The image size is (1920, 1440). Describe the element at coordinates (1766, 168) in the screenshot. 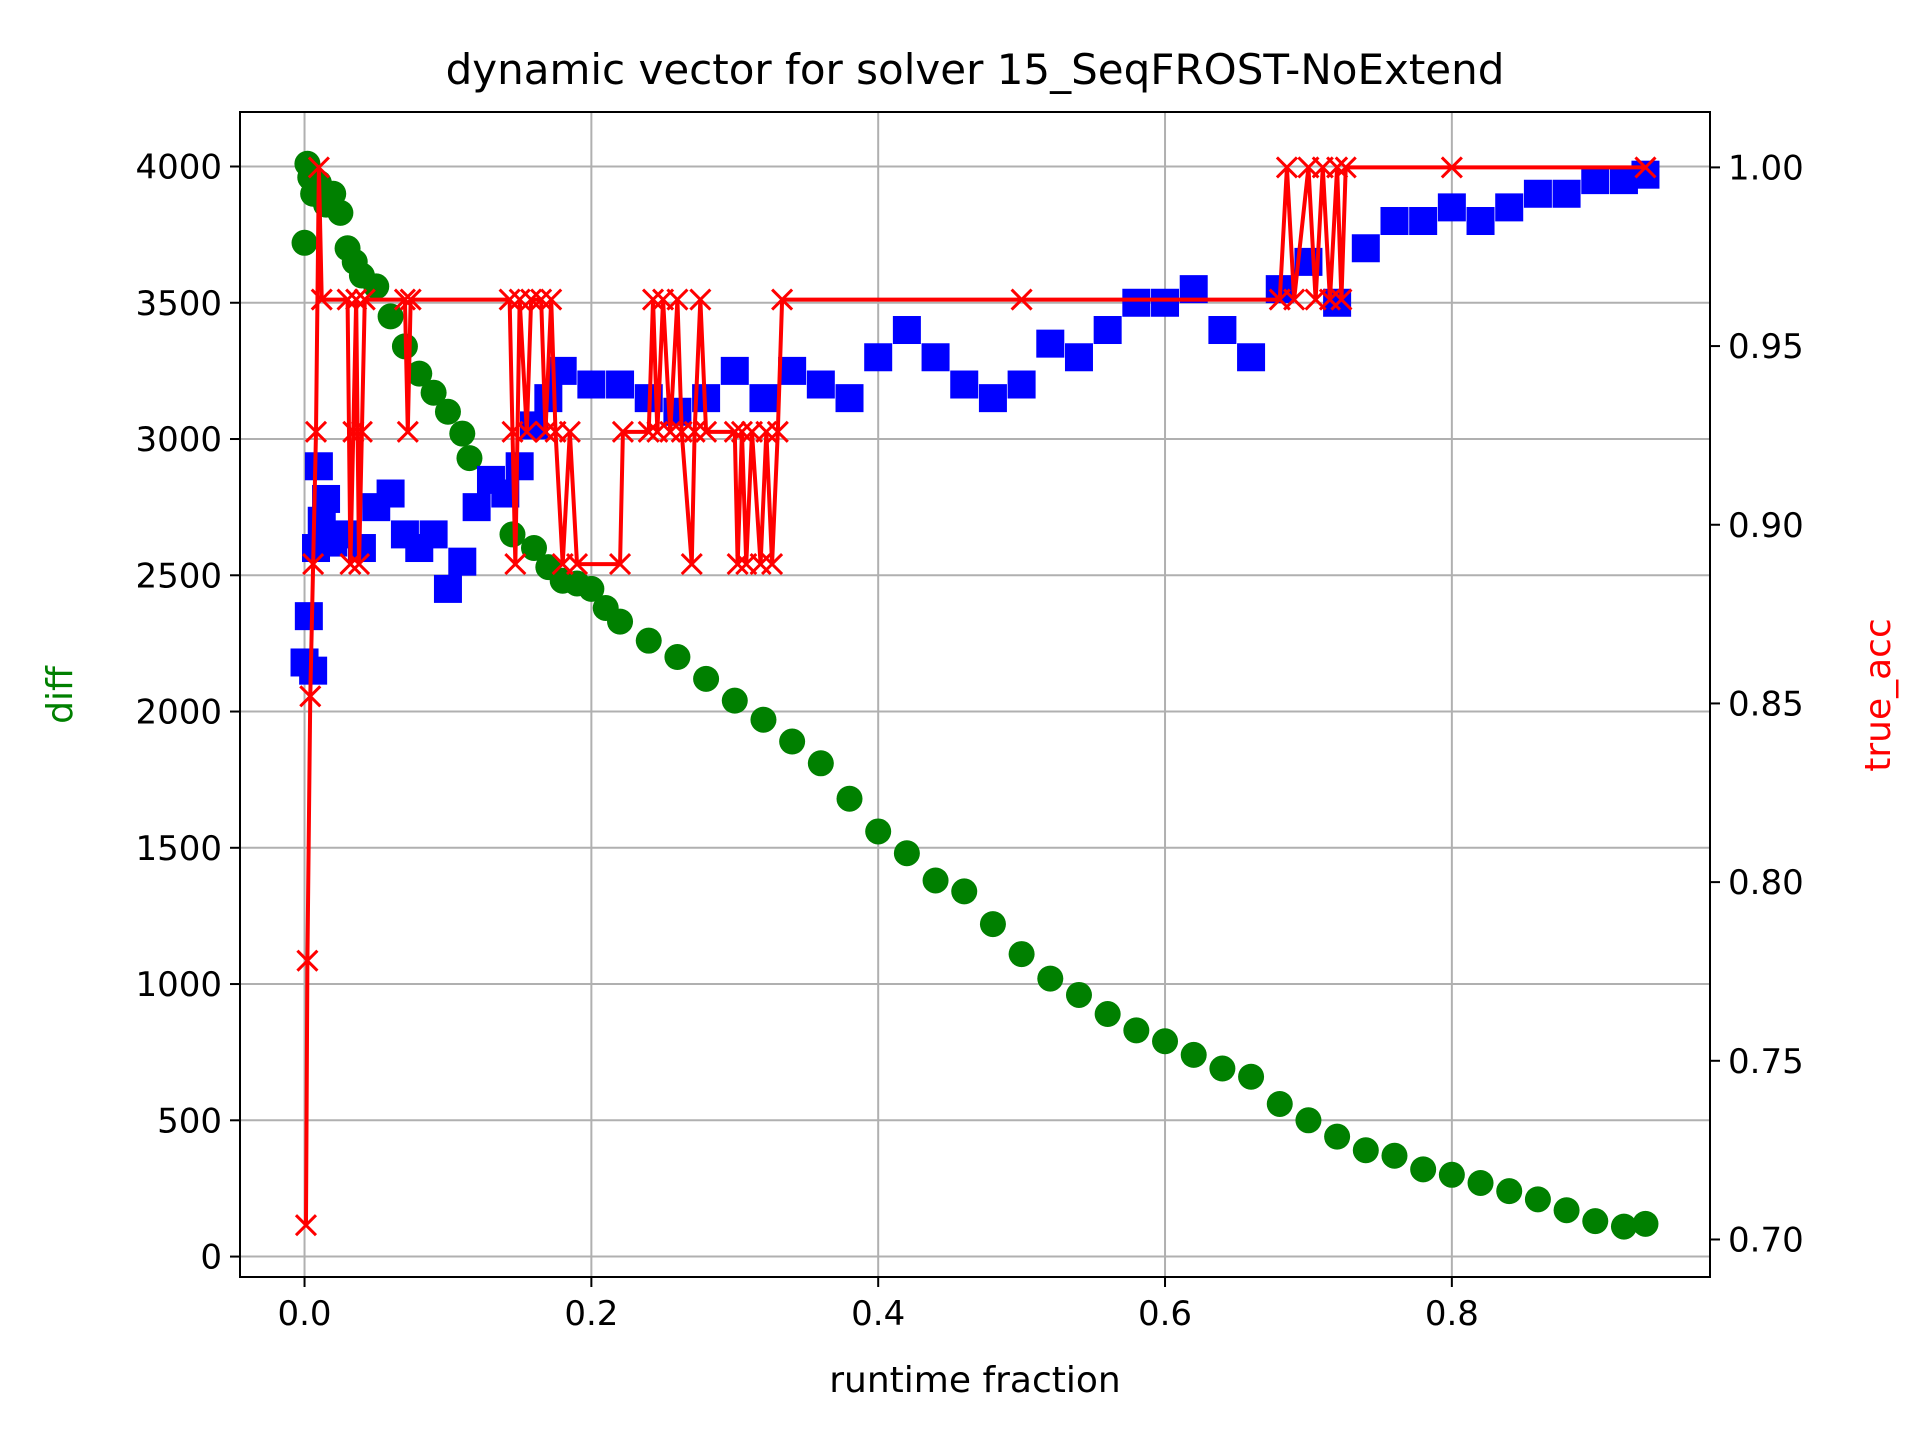

I see `y-right-tick-label: 1.00` at that location.